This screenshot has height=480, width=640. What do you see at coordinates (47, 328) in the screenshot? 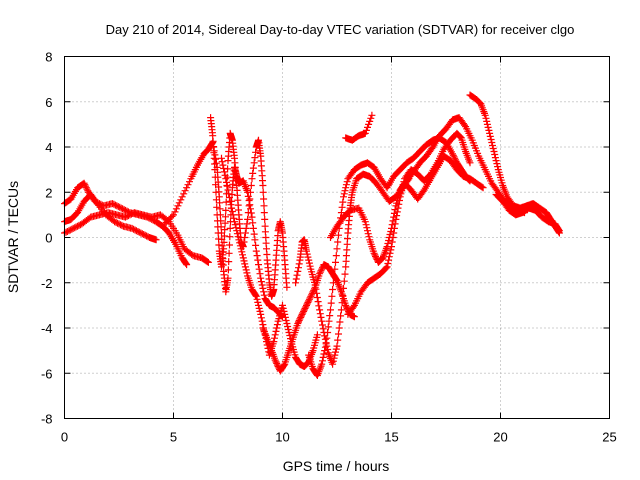
I see `y-tick-label: -4` at bounding box center [47, 328].